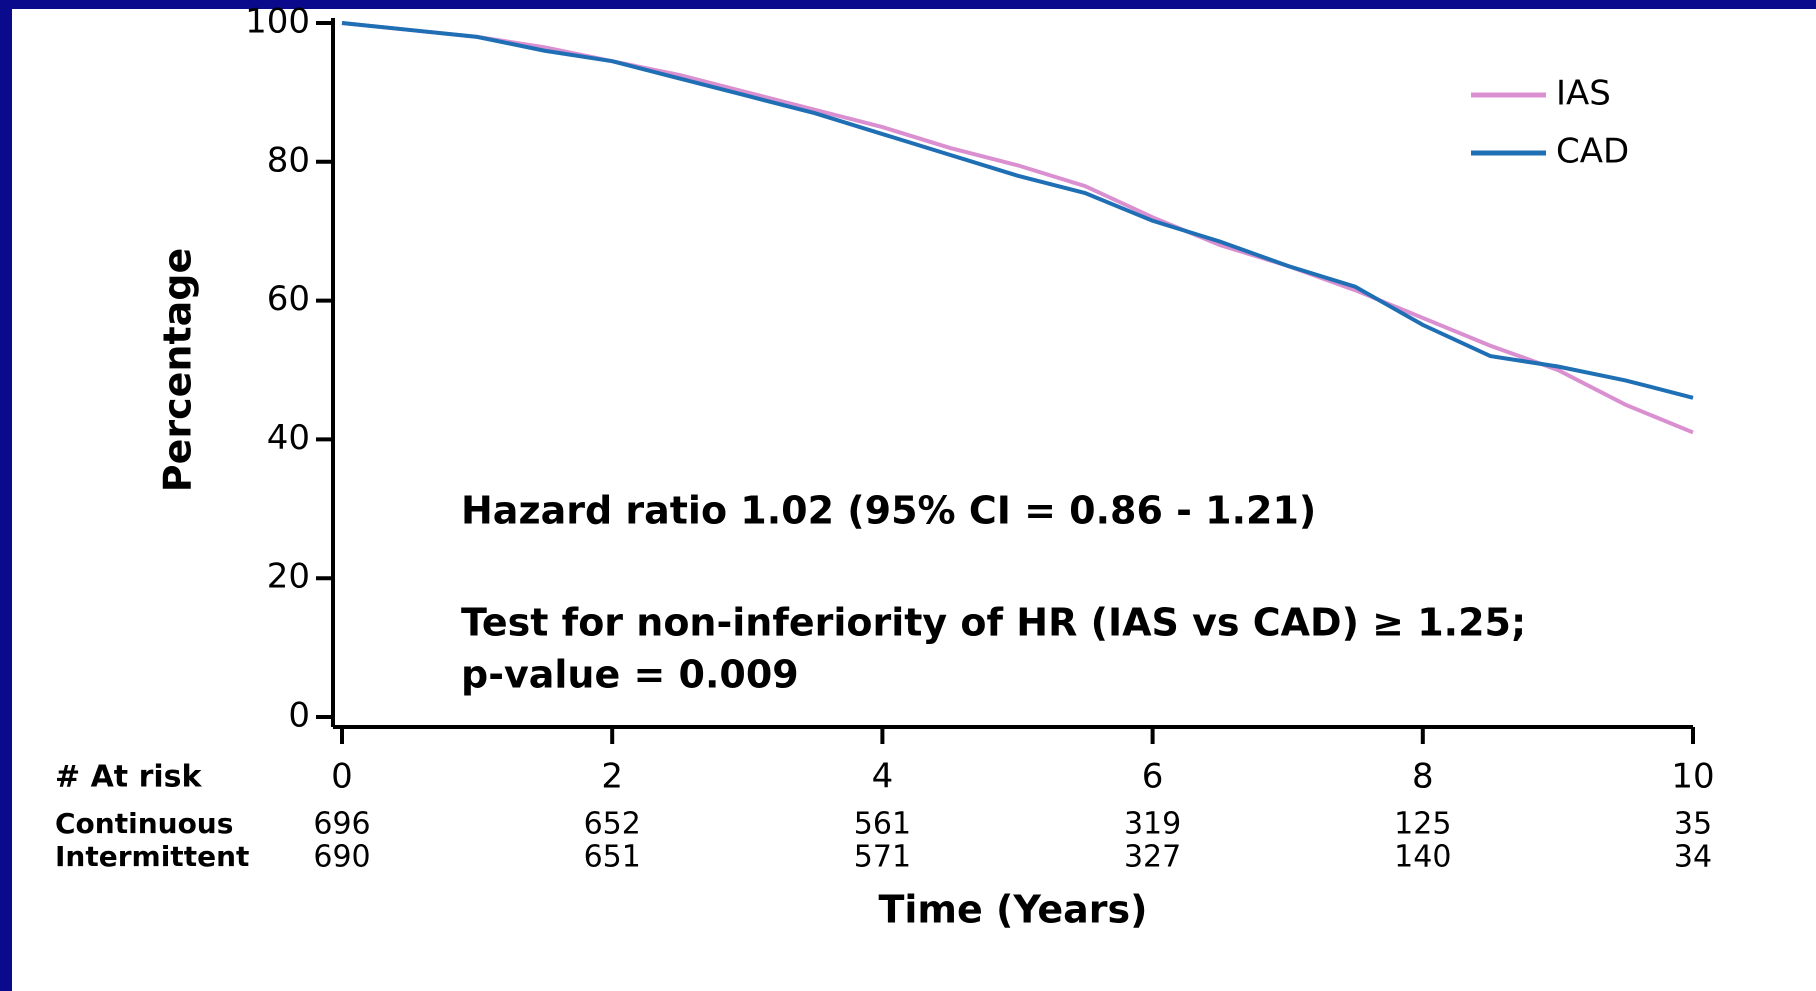  What do you see at coordinates (1152, 824) in the screenshot?
I see `risk-value: 319` at bounding box center [1152, 824].